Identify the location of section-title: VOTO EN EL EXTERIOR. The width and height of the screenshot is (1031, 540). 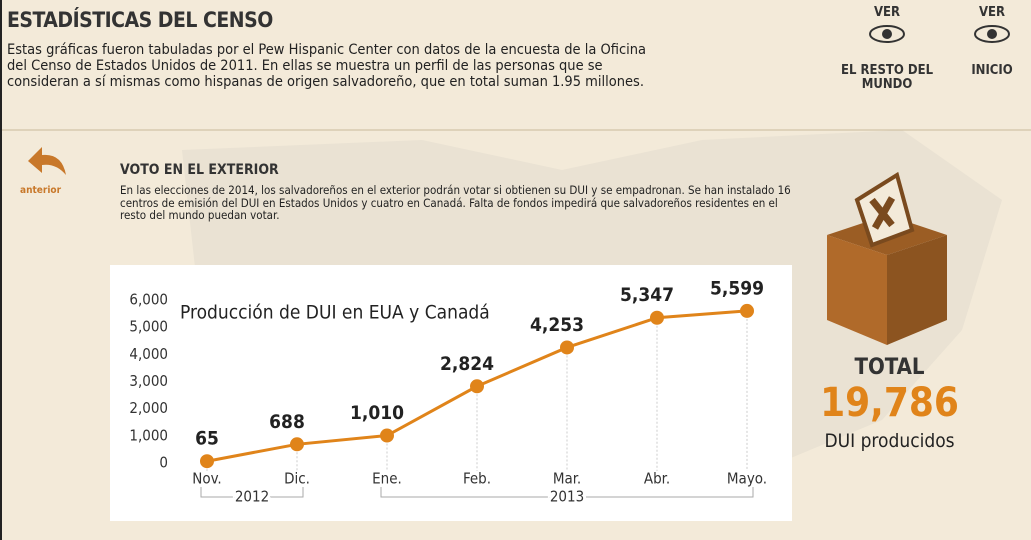
(199, 170).